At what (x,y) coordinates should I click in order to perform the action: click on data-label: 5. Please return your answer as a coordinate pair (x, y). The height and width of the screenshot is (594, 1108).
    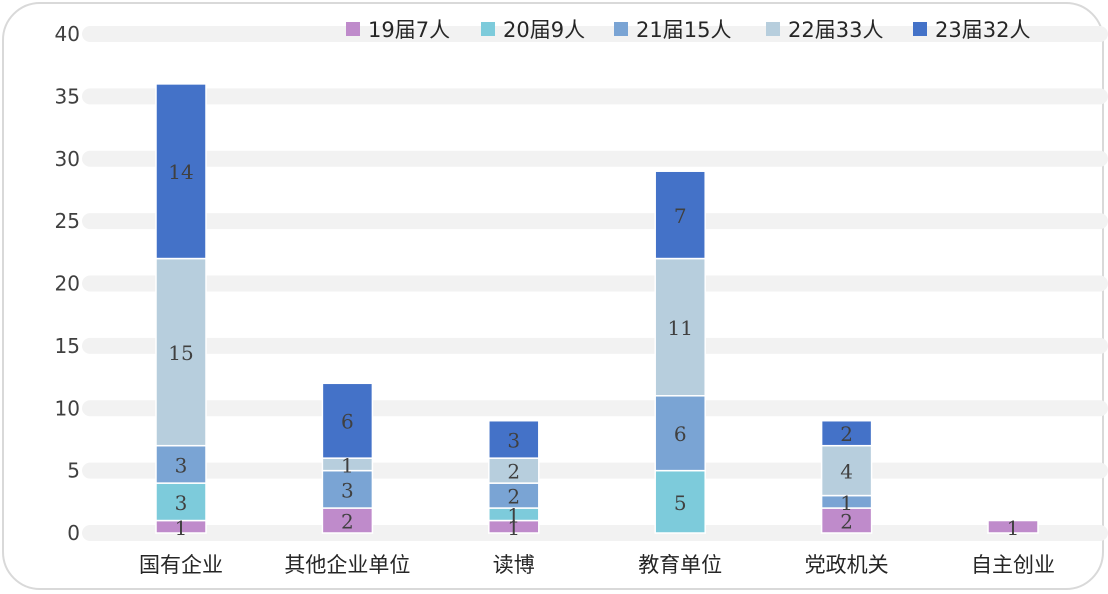
    Looking at the image, I should click on (680, 503).